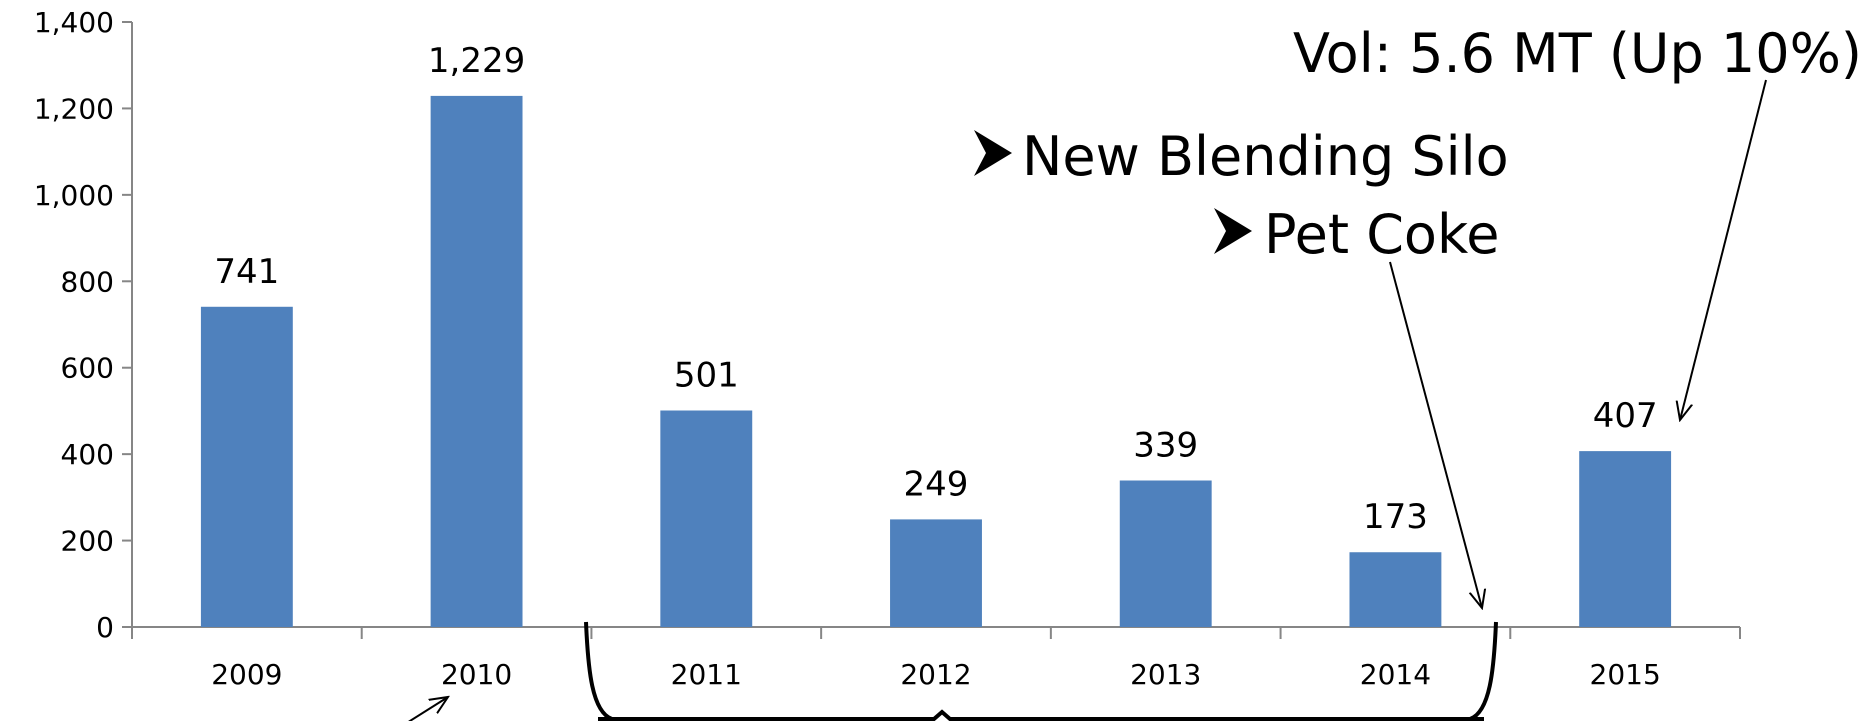  I want to click on annotation-bullet-pet-coke: Pet Coke, so click(1382, 234).